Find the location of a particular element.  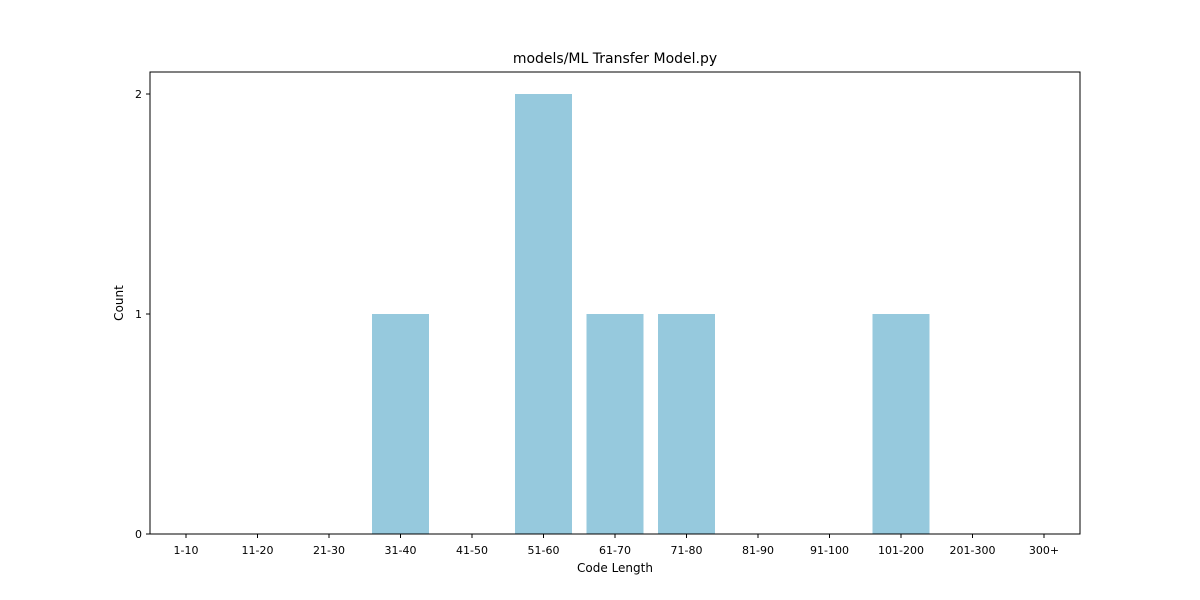

x-tick-label: 71-80 is located at coordinates (687, 550).